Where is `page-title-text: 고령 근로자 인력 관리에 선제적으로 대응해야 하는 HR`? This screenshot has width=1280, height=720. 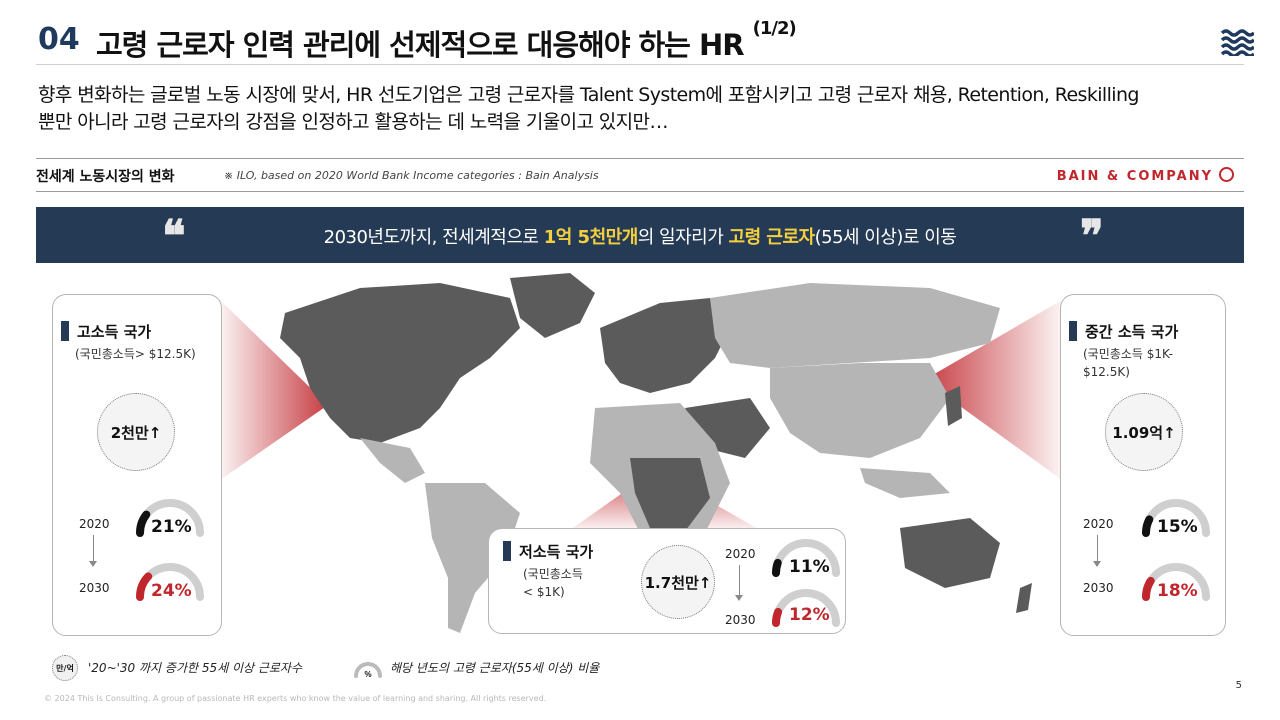 page-title-text: 고령 근로자 인력 관리에 선제적으로 대응해야 하는 HR is located at coordinates (420, 45).